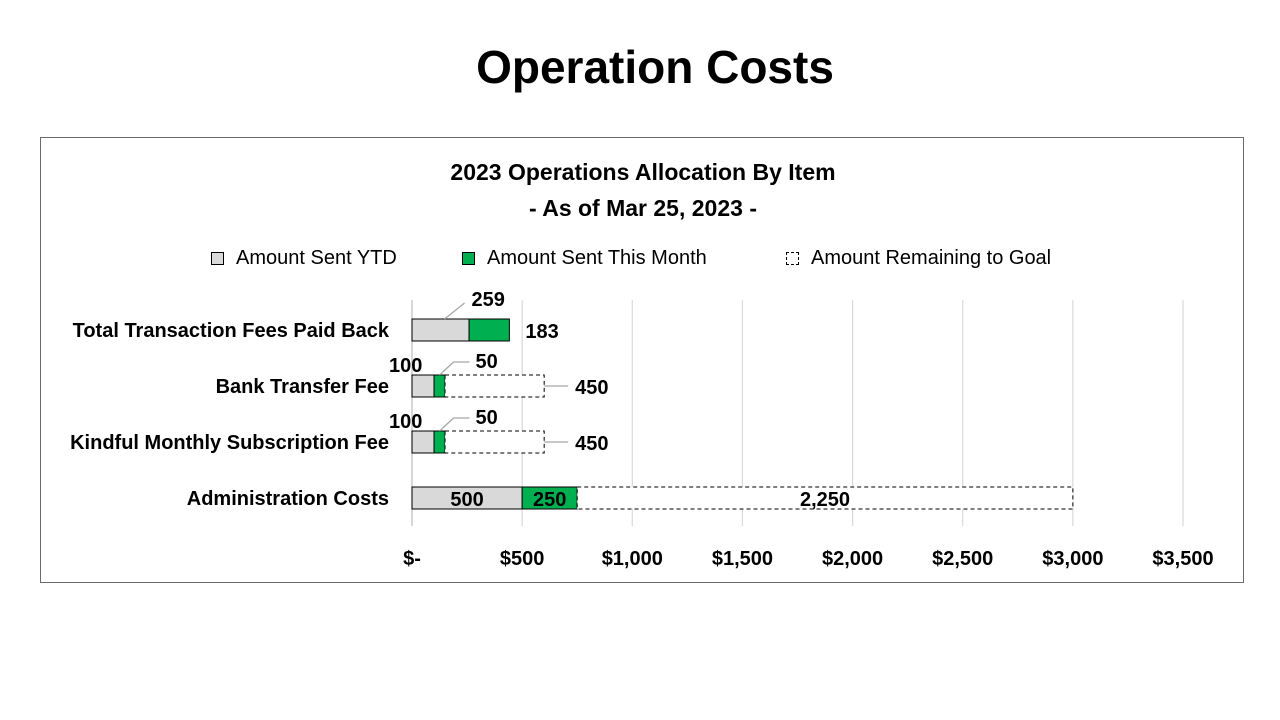  What do you see at coordinates (466, 500) in the screenshot?
I see `data-label-ytd: 500` at bounding box center [466, 500].